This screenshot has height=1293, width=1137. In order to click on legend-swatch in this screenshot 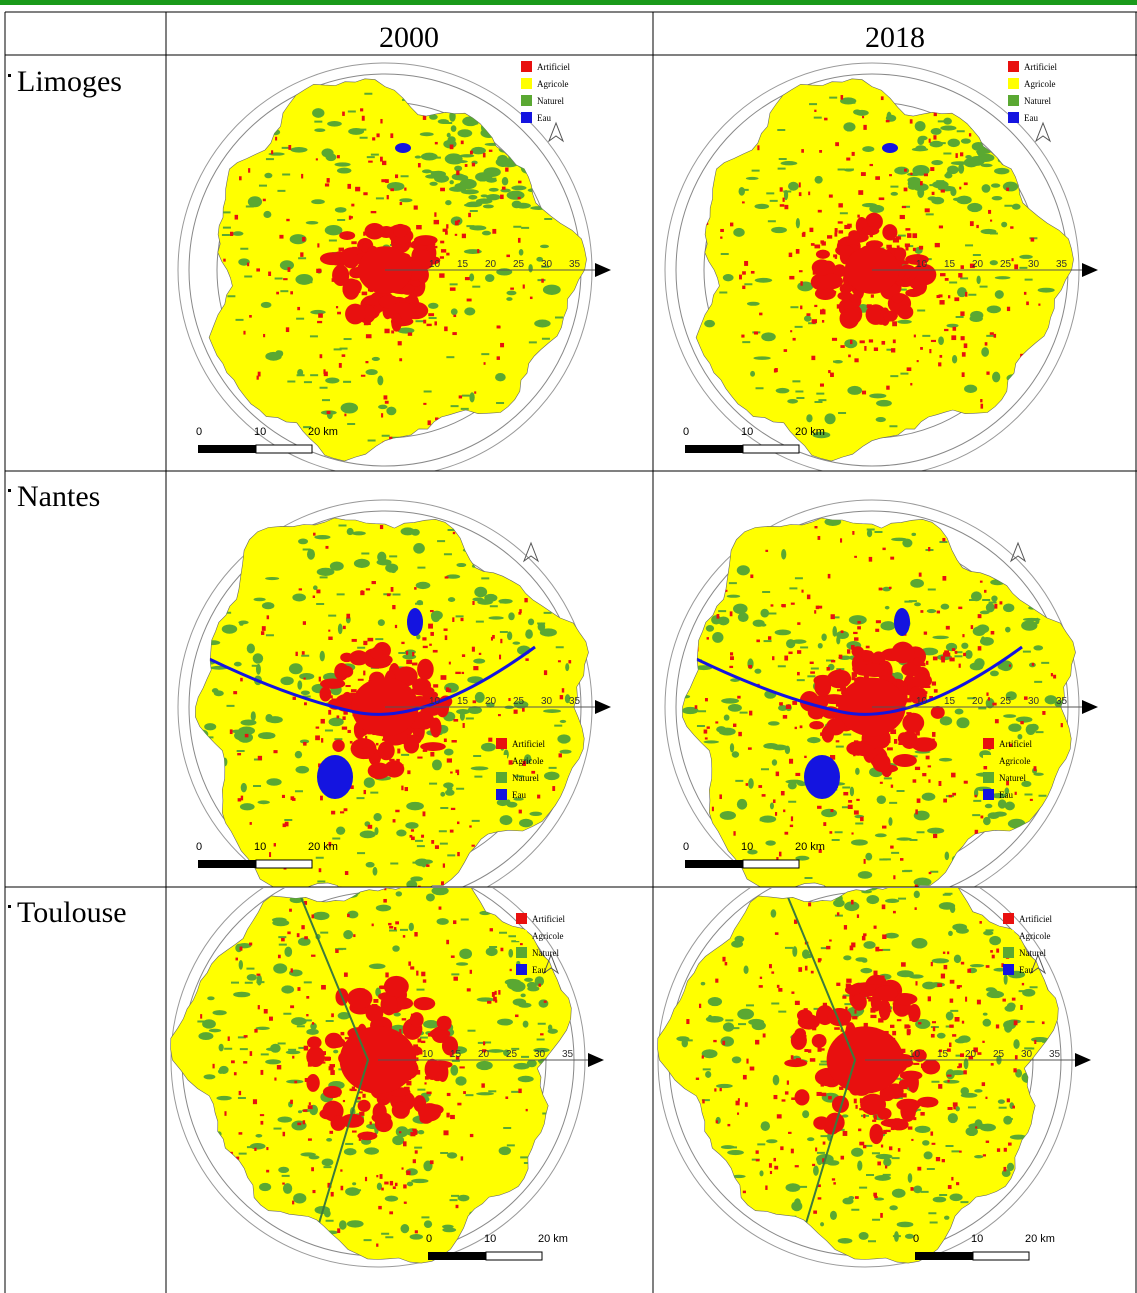, I will do `click(501, 743)`.